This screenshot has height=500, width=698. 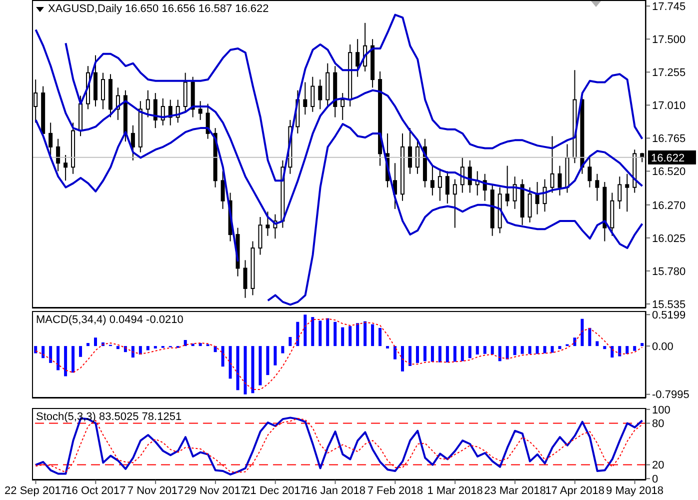 What do you see at coordinates (455, 490) in the screenshot?
I see `x-tick-label: 1 Mar 2018` at bounding box center [455, 490].